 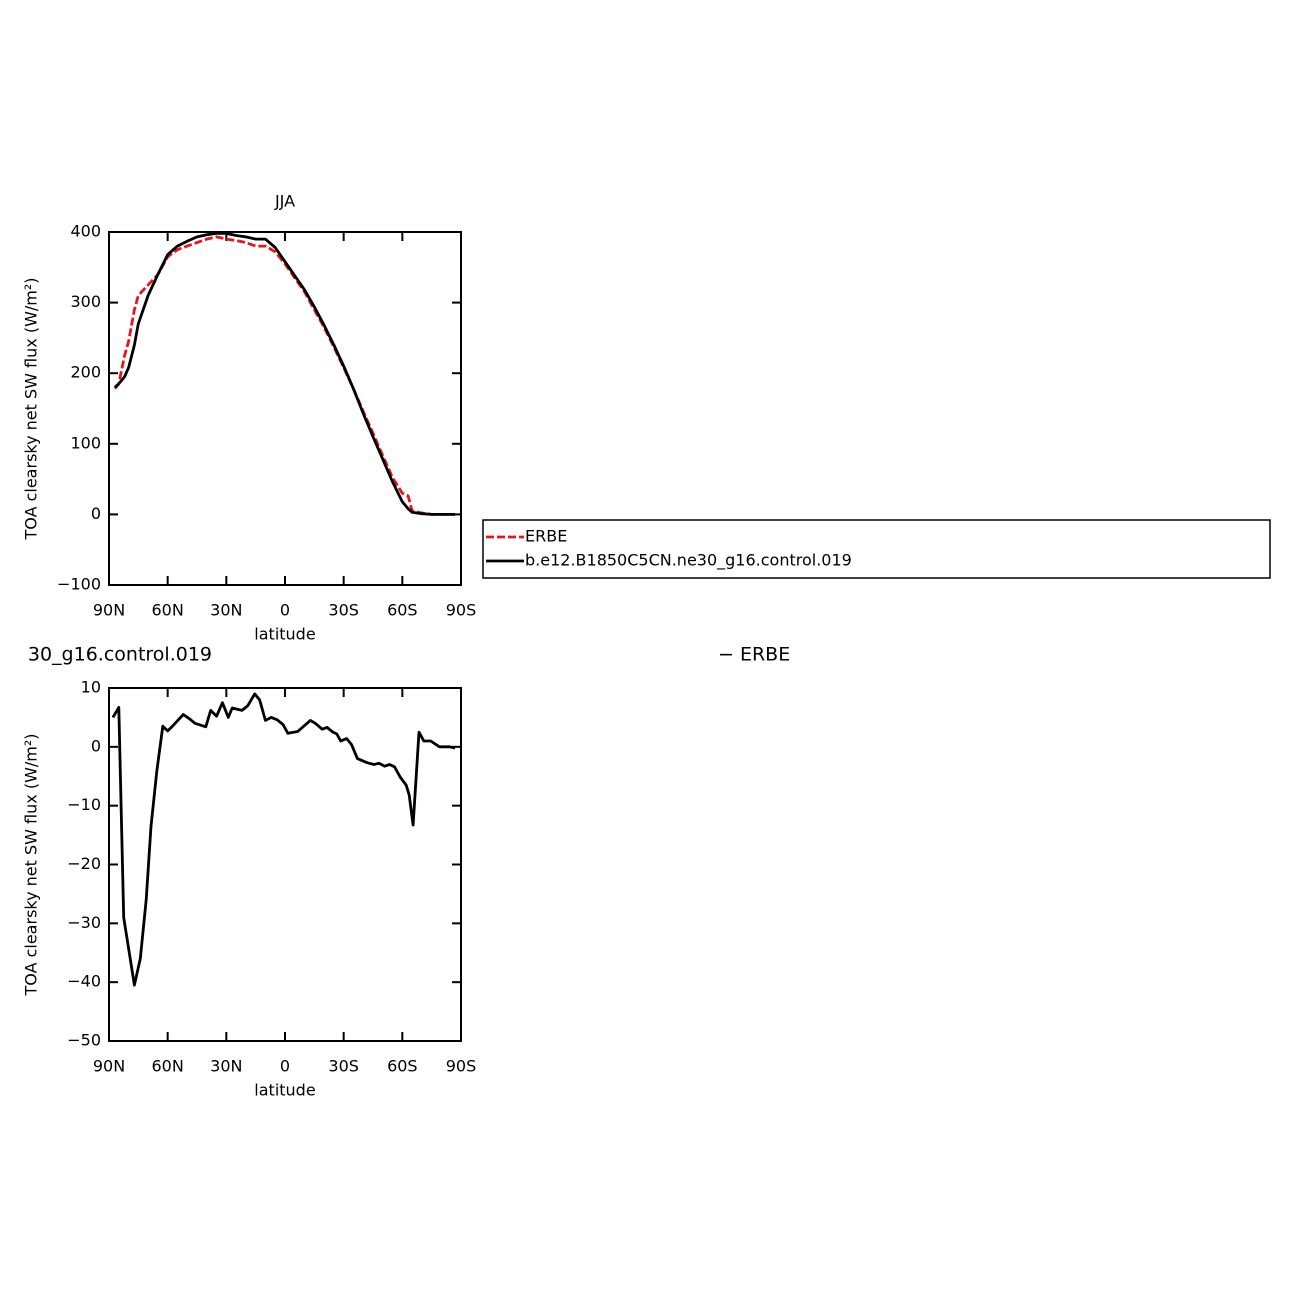 What do you see at coordinates (85, 301) in the screenshot?
I see `y-tick-label: 300` at bounding box center [85, 301].